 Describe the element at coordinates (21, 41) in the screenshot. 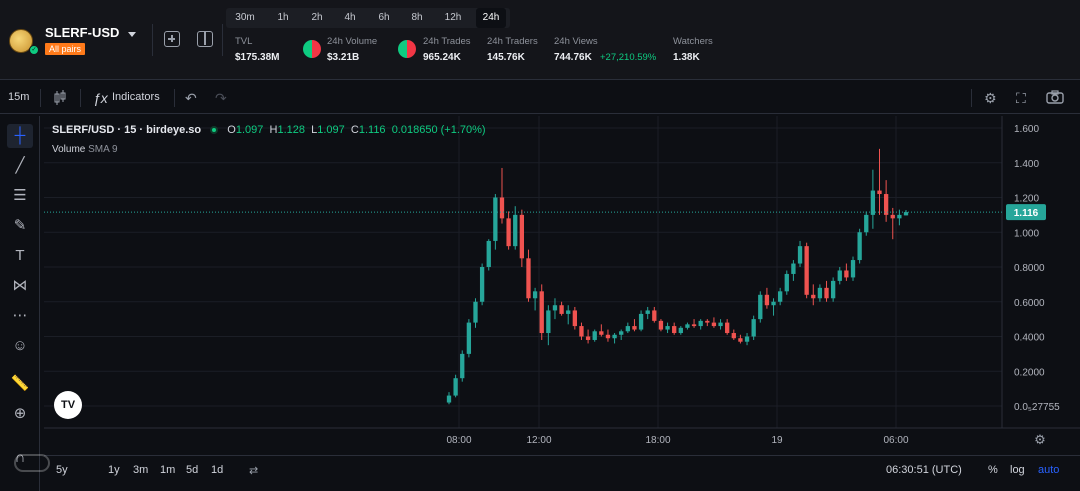

I see `token-avatar` at that location.